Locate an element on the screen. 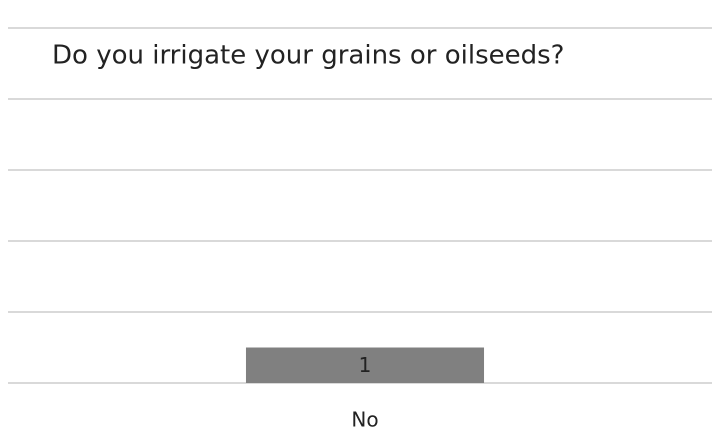  chart-title: Do you irrigate your grains or oilseeds? is located at coordinates (308, 56).